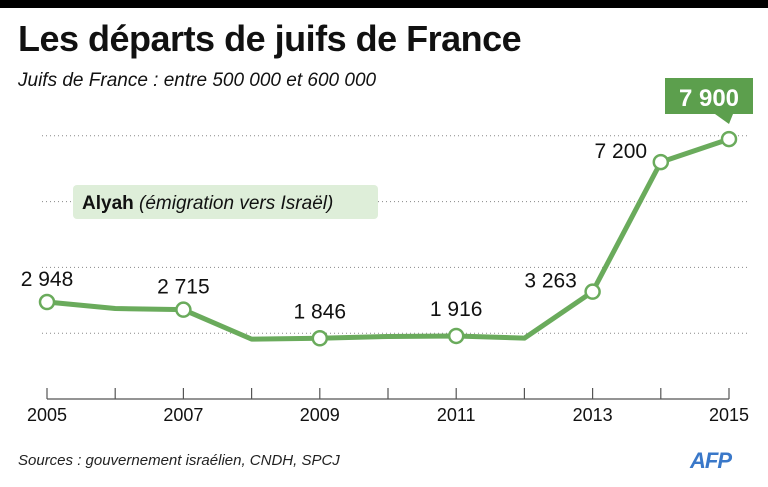 This screenshot has width=768, height=487. I want to click on x-tick-label: 2011, so click(456, 415).